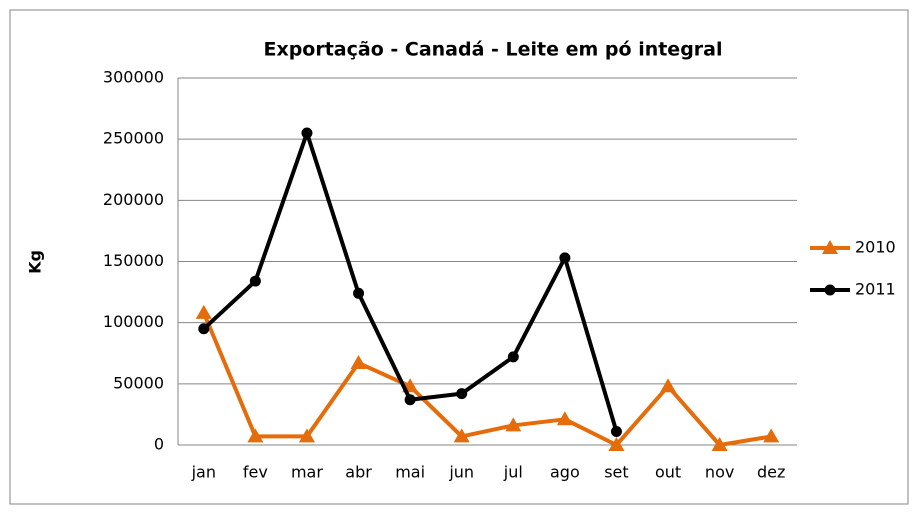 Image resolution: width=919 pixels, height=518 pixels. Describe the element at coordinates (133, 138) in the screenshot. I see `y-tick-label: 250000` at that location.